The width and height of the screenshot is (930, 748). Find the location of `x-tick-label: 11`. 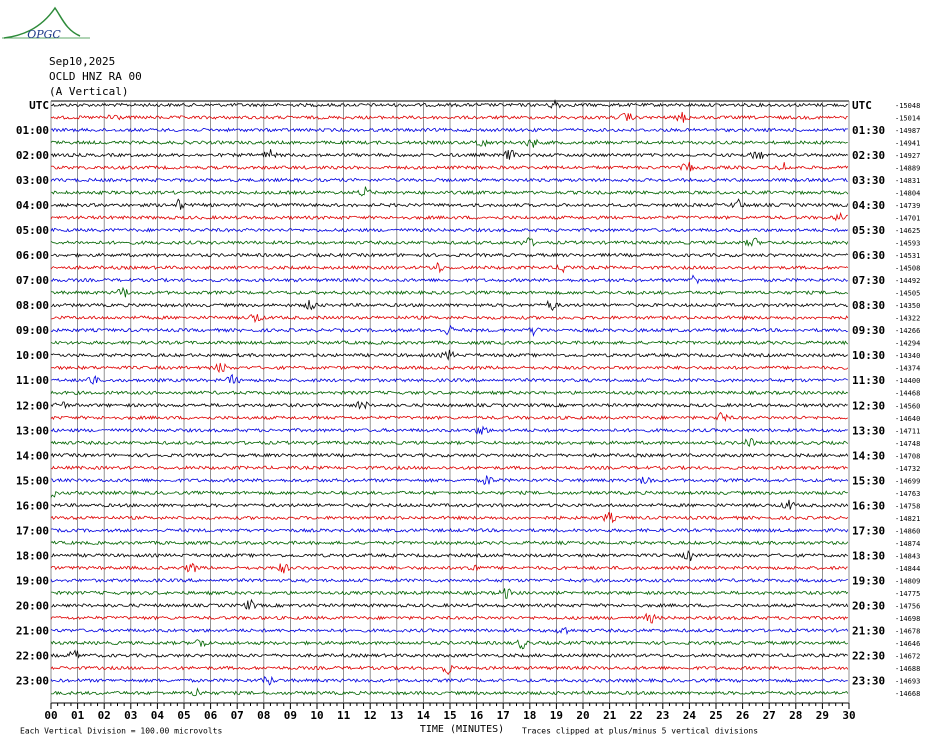

x-tick-label: 11 is located at coordinates (344, 715).